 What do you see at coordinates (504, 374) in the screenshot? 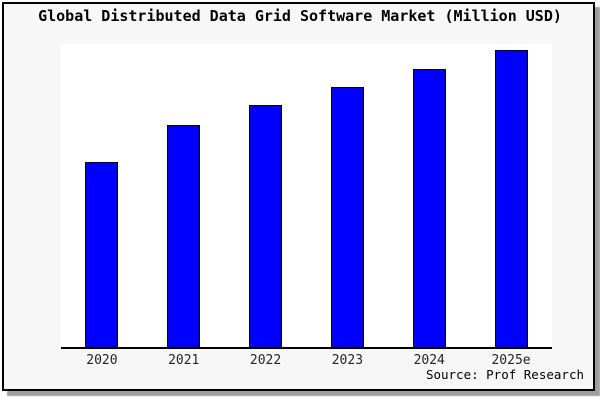
I see `source-note: Source: Prof Research` at bounding box center [504, 374].